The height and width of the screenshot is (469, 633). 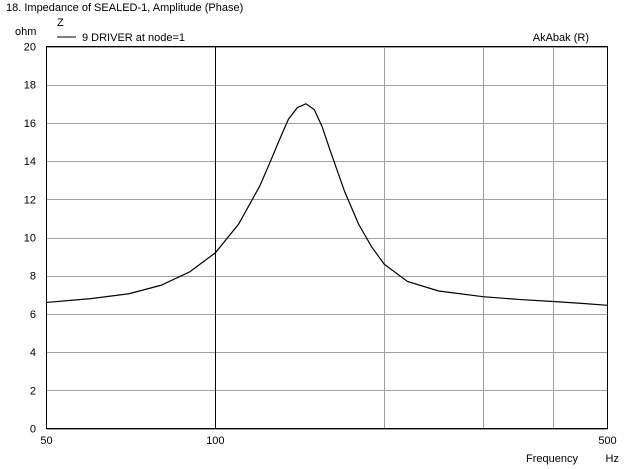 I want to click on y-tick-label-10: 0, so click(x=33, y=430).